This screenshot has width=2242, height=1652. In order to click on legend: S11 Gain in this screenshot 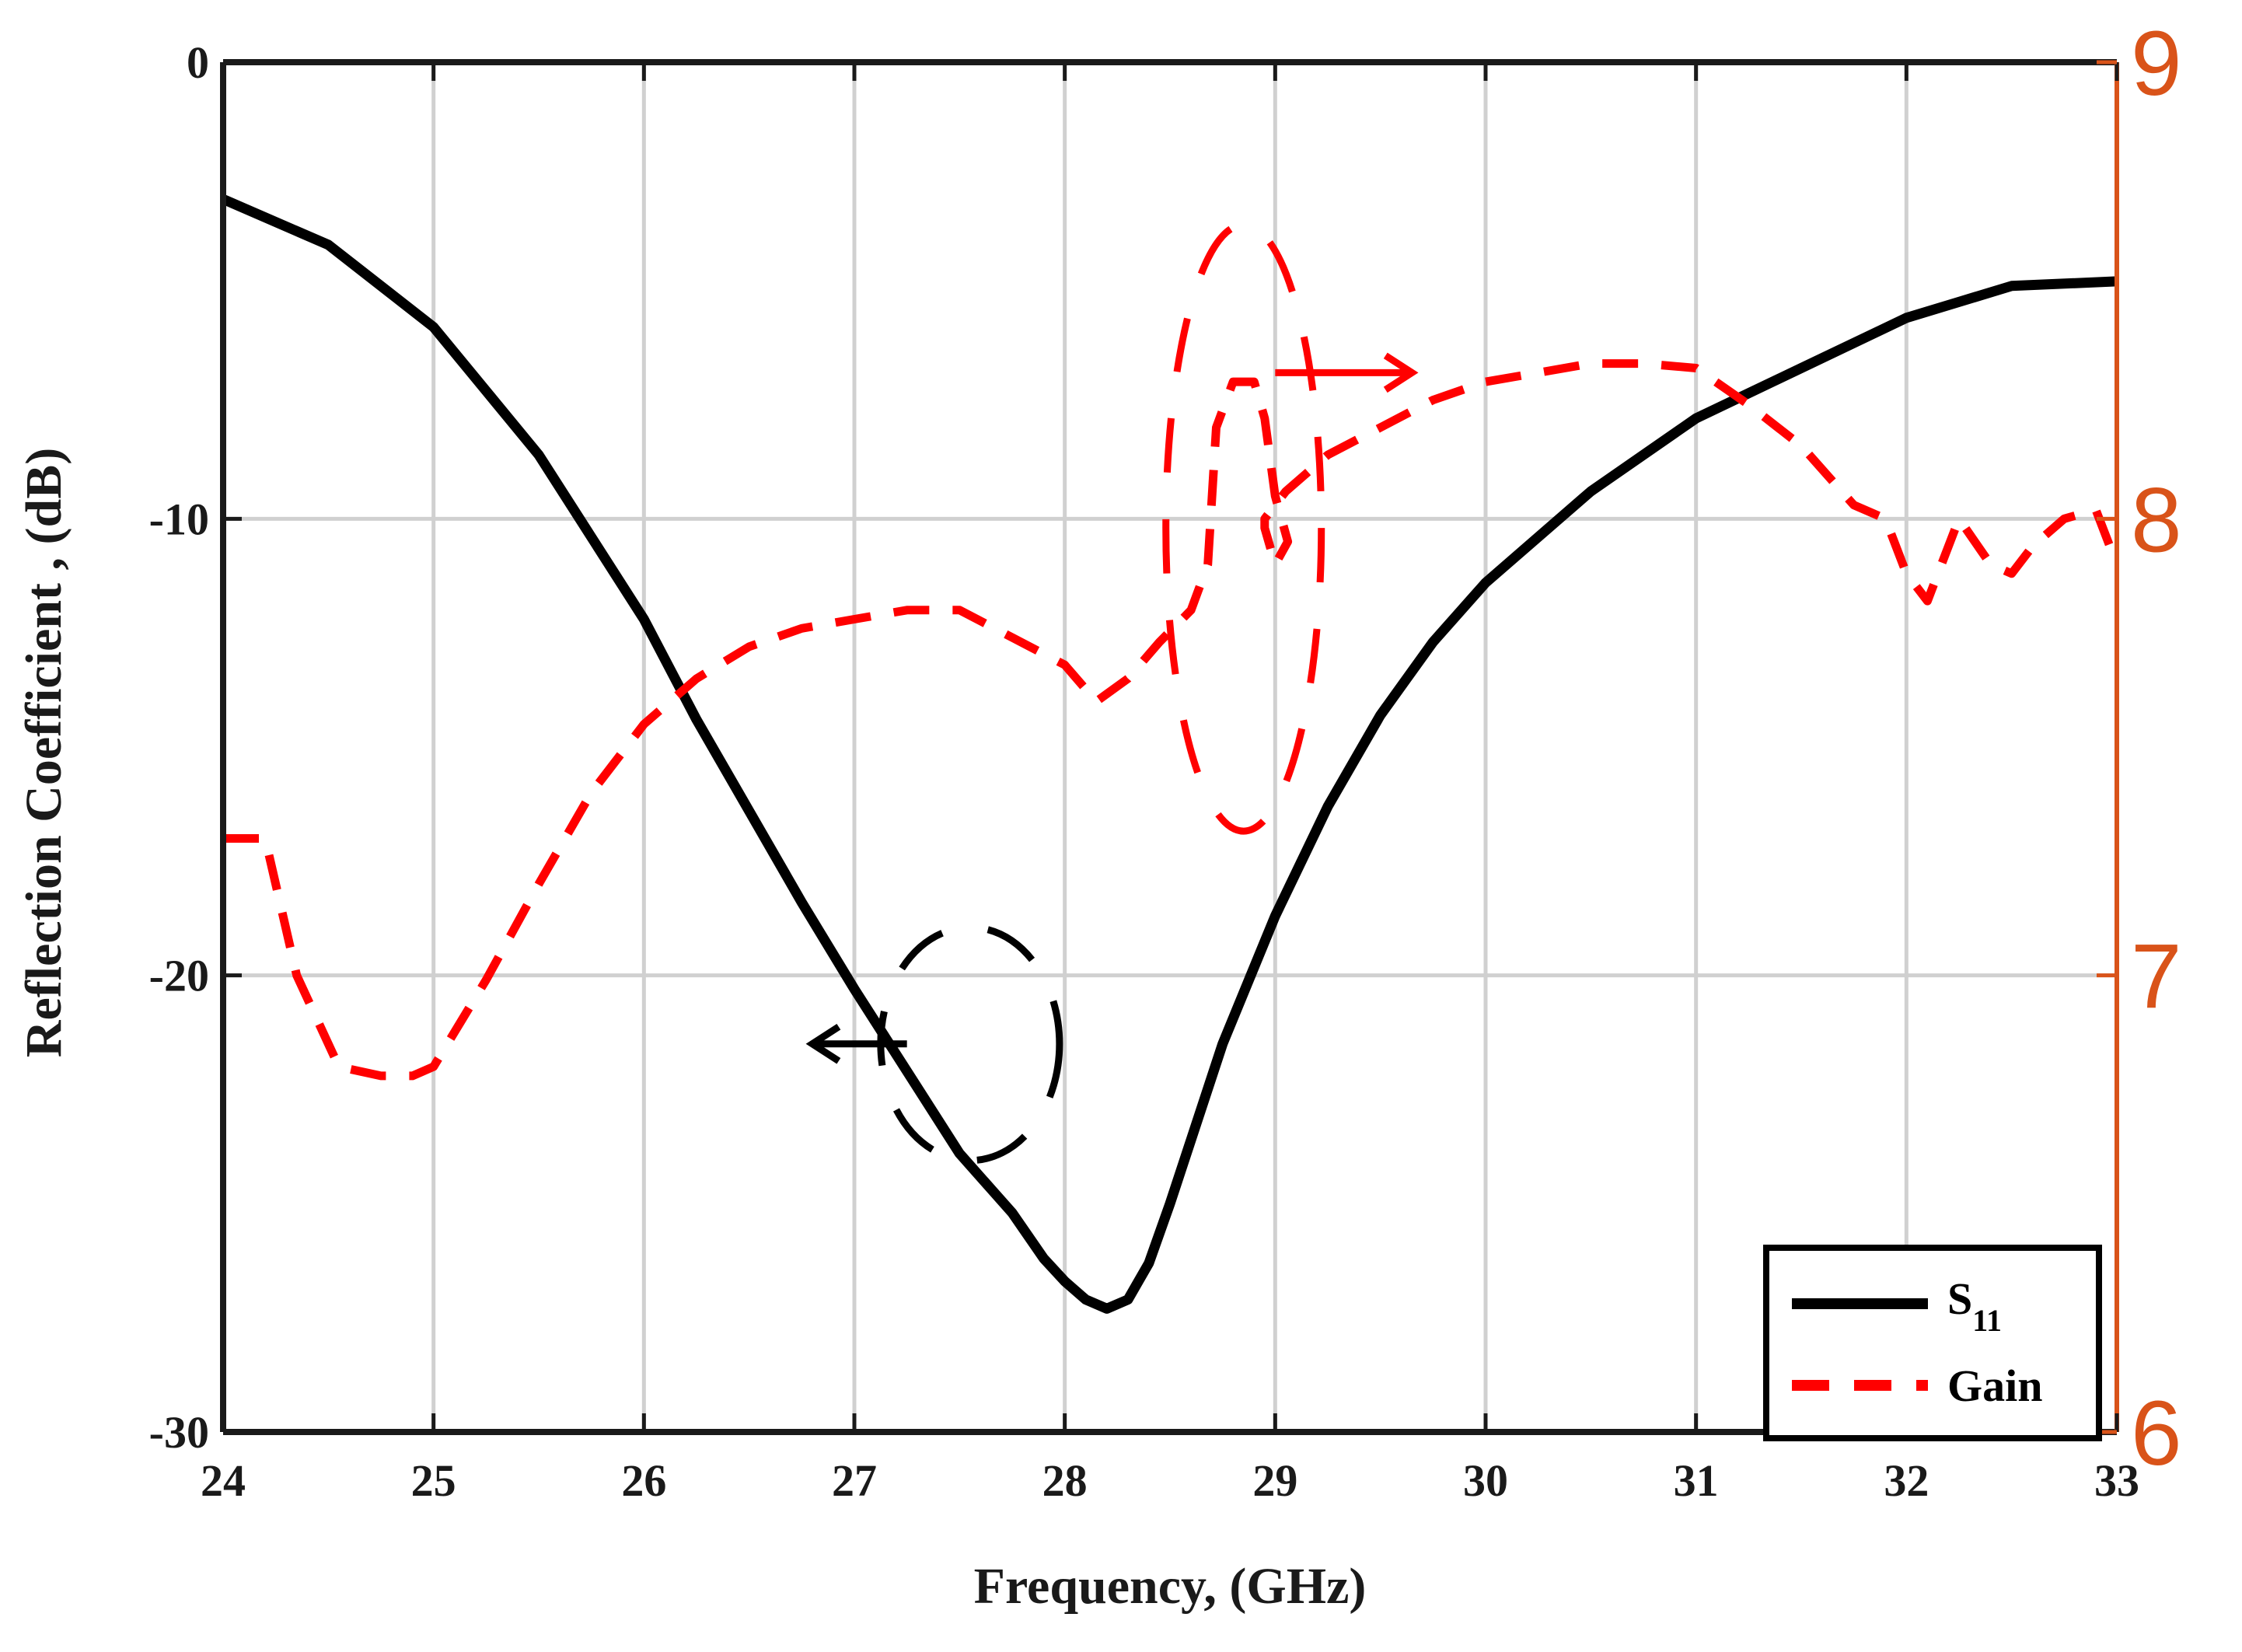, I will do `click(1932, 1343)`.